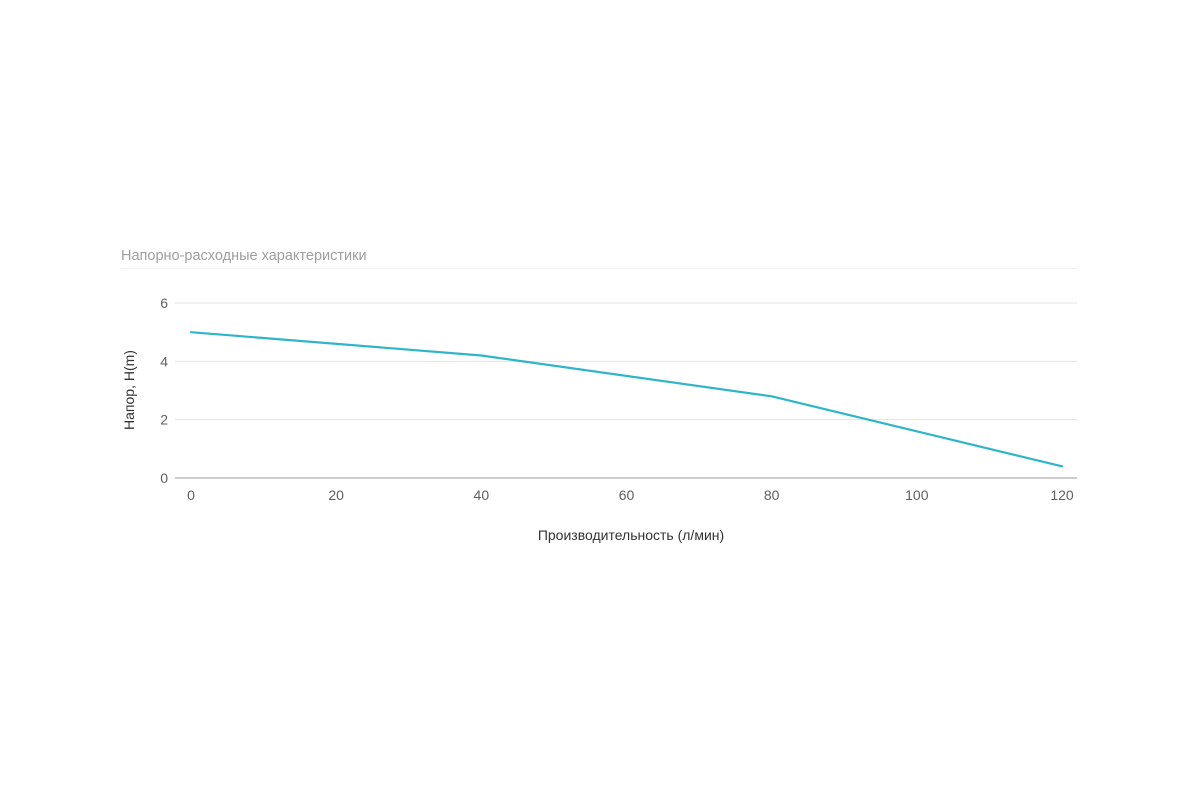  I want to click on x-tick-label: 40, so click(482, 495).